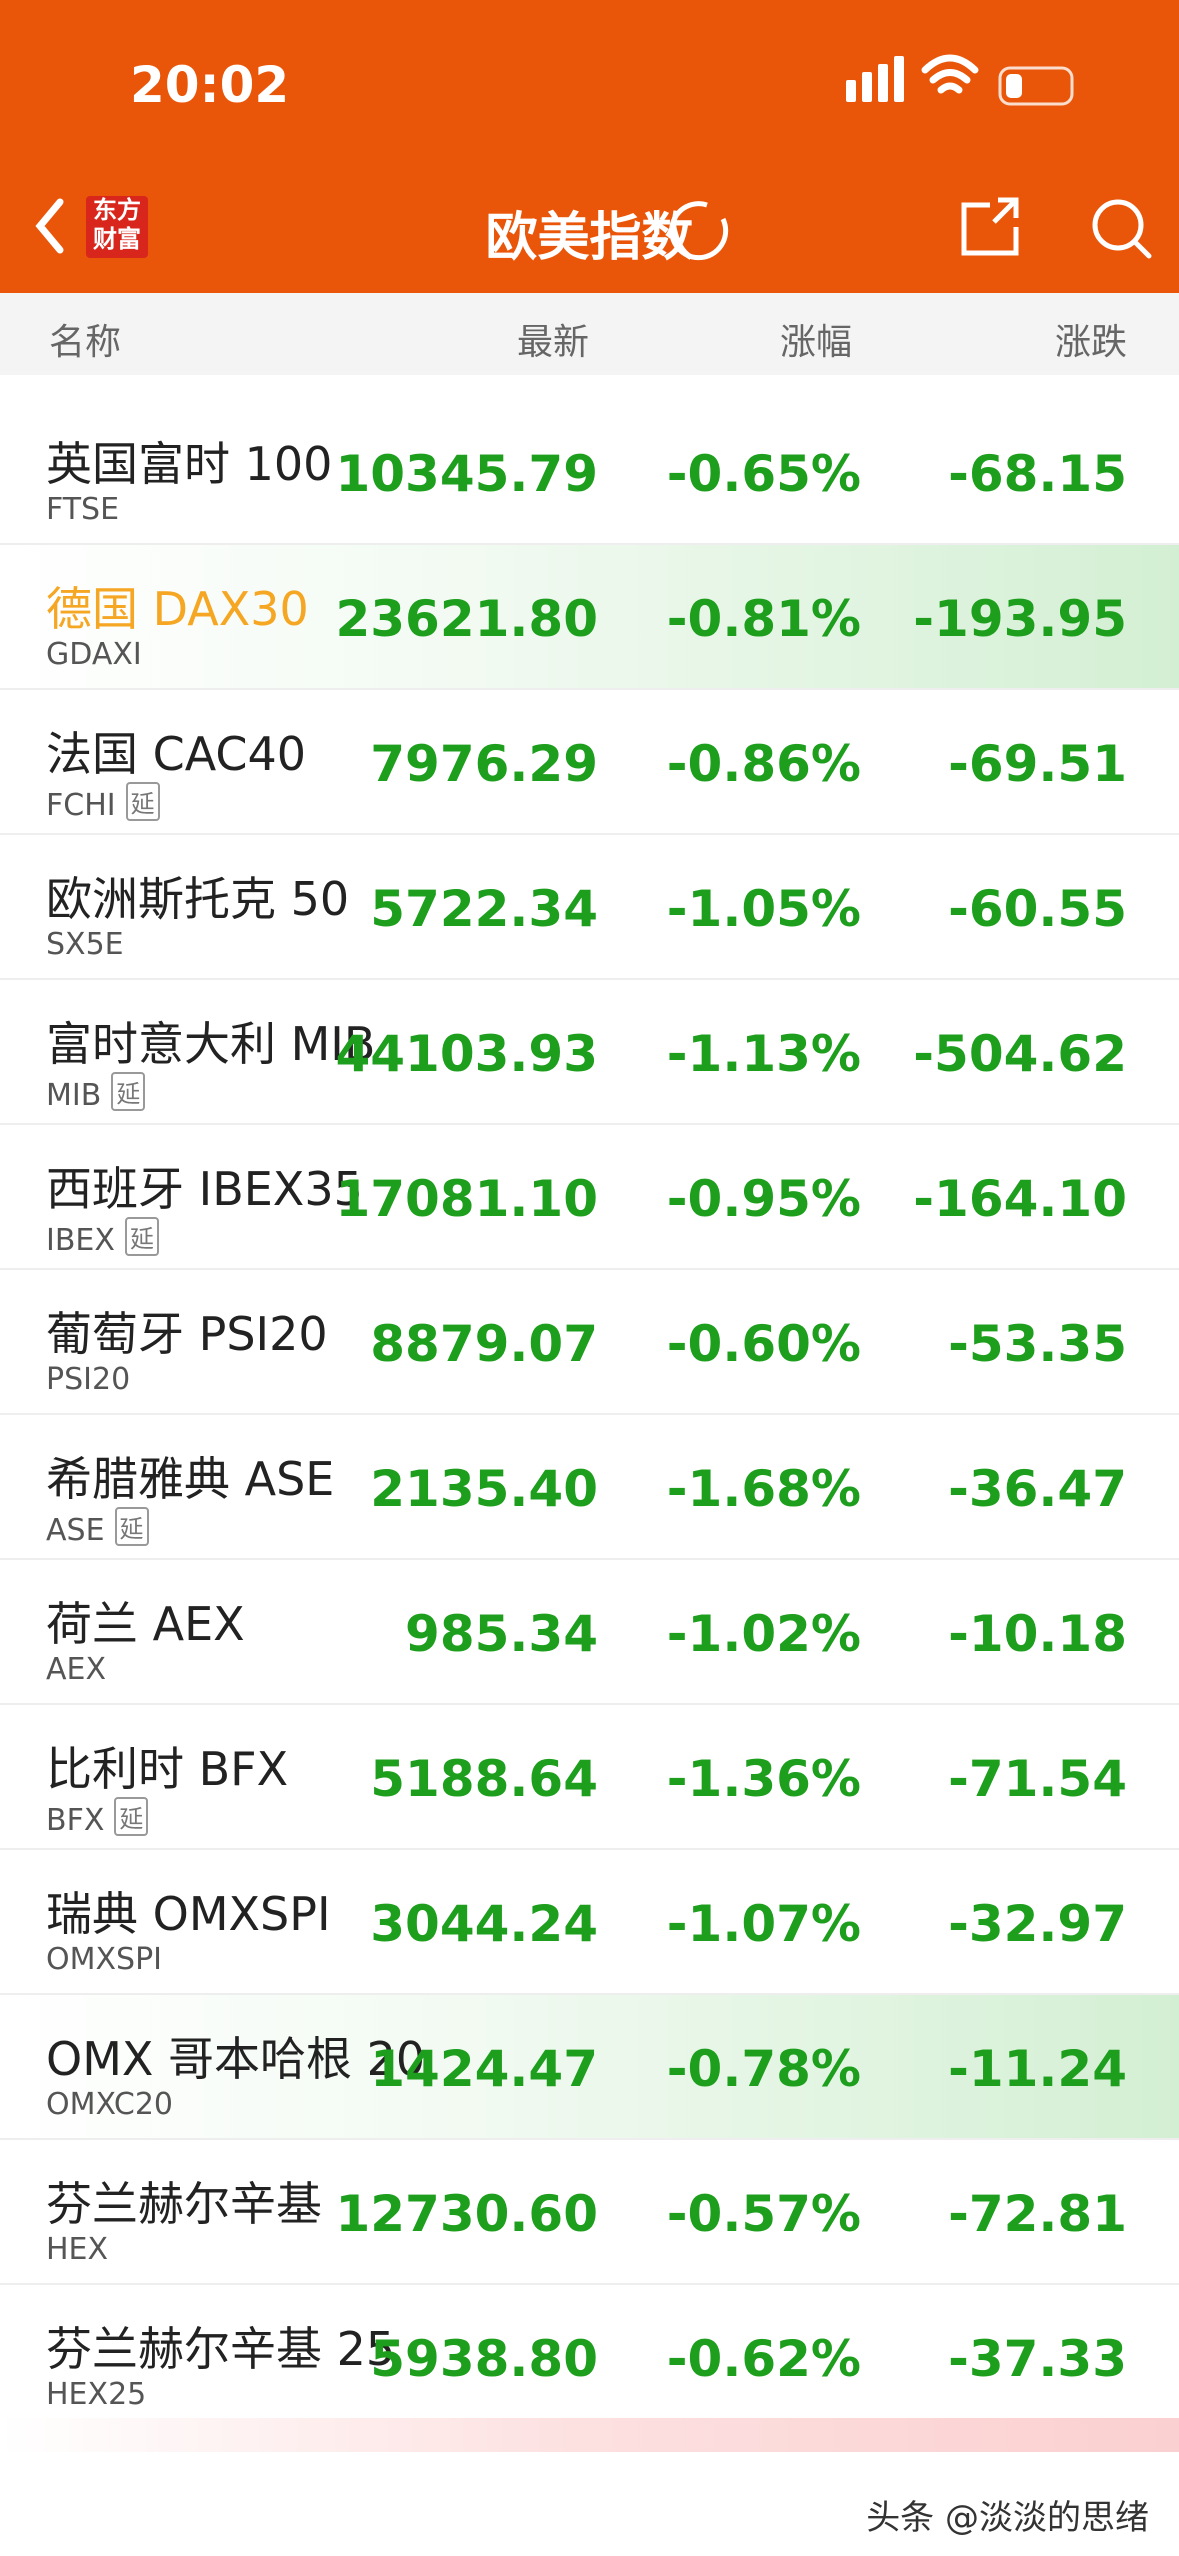  What do you see at coordinates (96, 1092) in the screenshot?
I see `index-code-line: MIB 延` at bounding box center [96, 1092].